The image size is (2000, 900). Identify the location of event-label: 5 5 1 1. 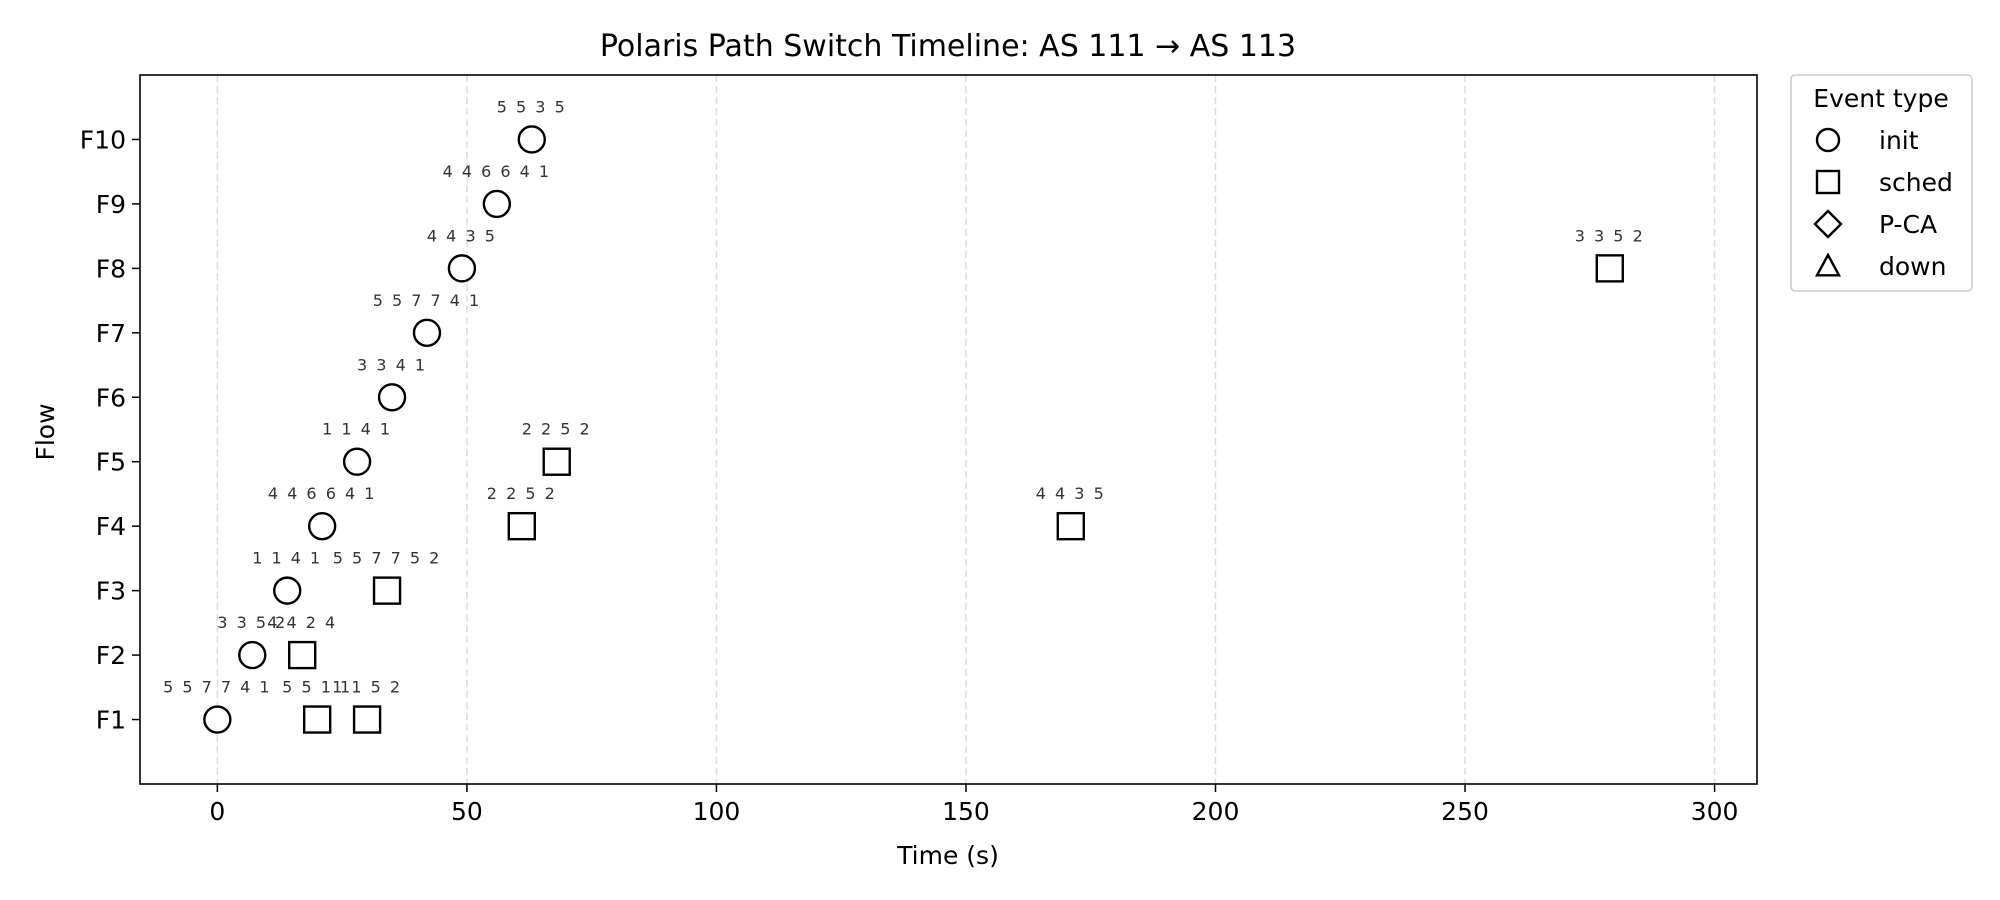
(317, 687).